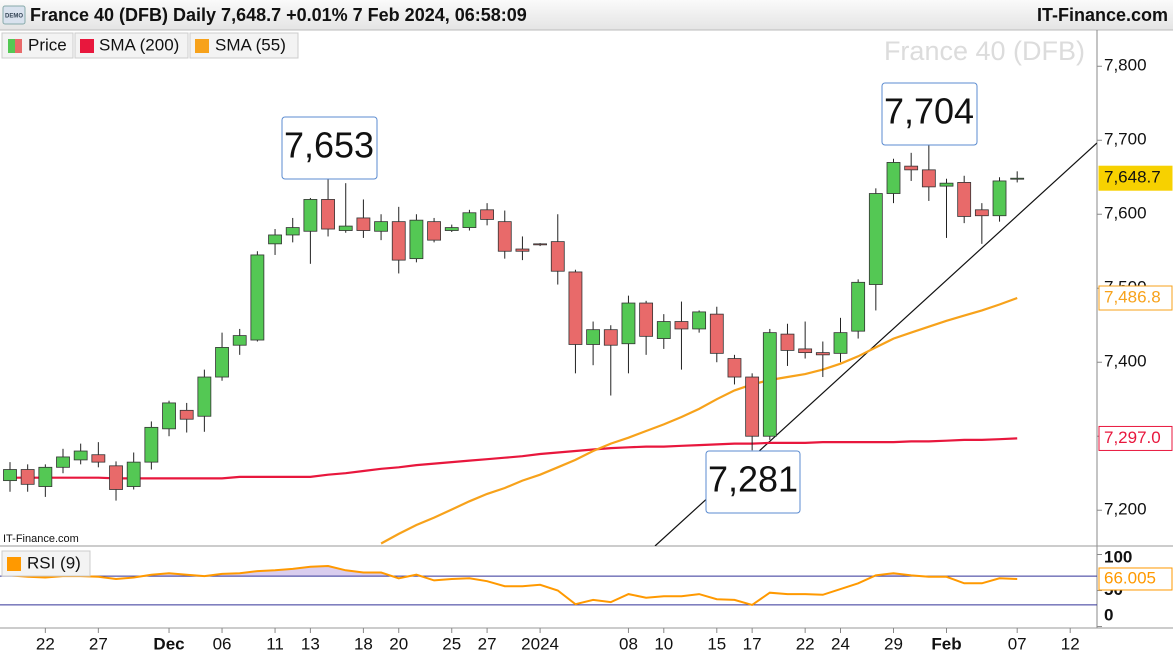  What do you see at coordinates (363, 643) in the screenshot?
I see `x-tick-label: 18` at bounding box center [363, 643].